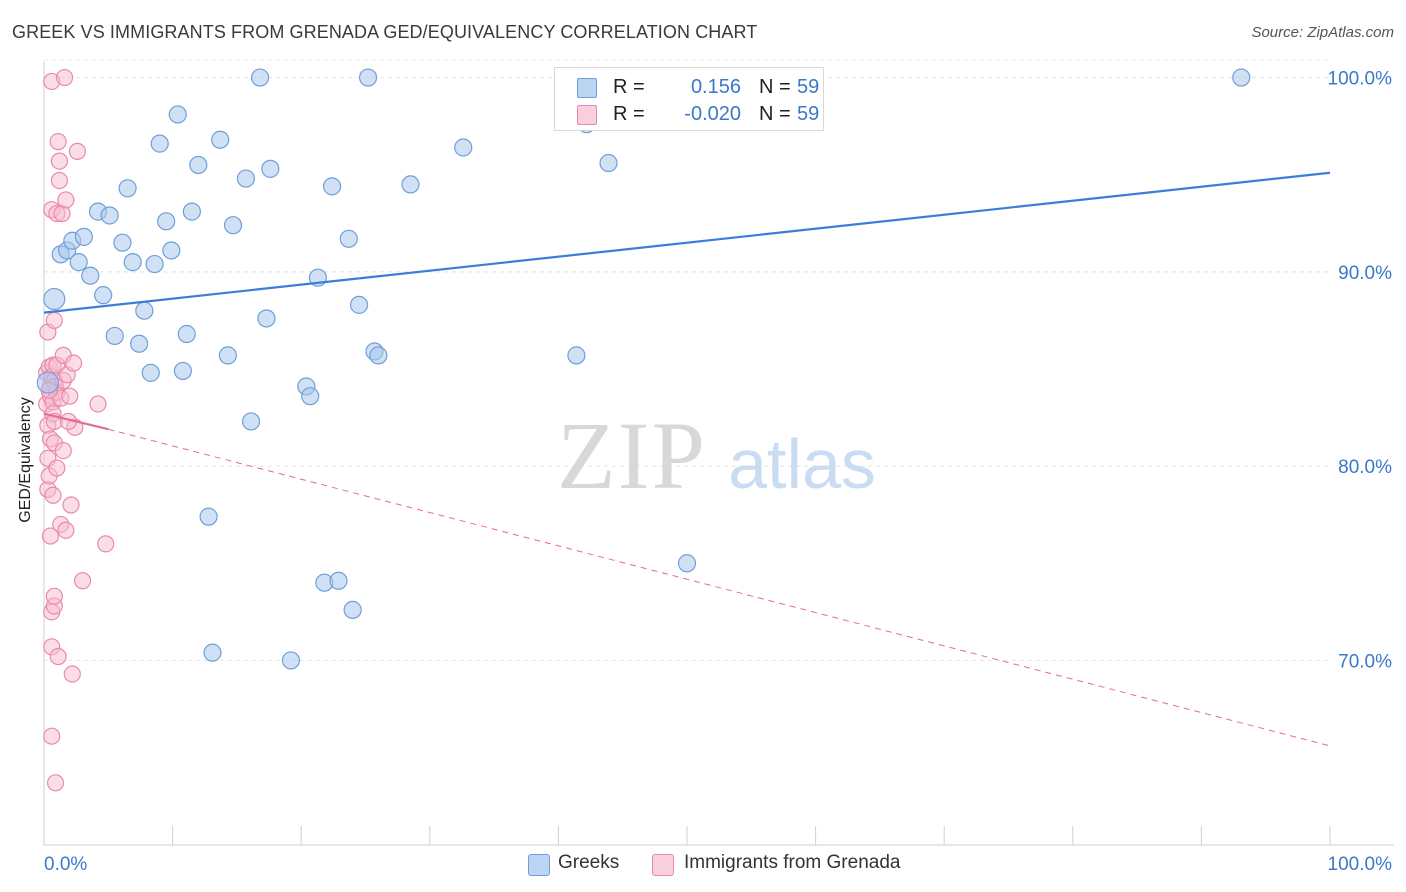 Image resolution: width=1406 pixels, height=892 pixels. What do you see at coordinates (792, 862) in the screenshot?
I see `legend-label-grenada: Immigrants from Grenada` at bounding box center [792, 862].